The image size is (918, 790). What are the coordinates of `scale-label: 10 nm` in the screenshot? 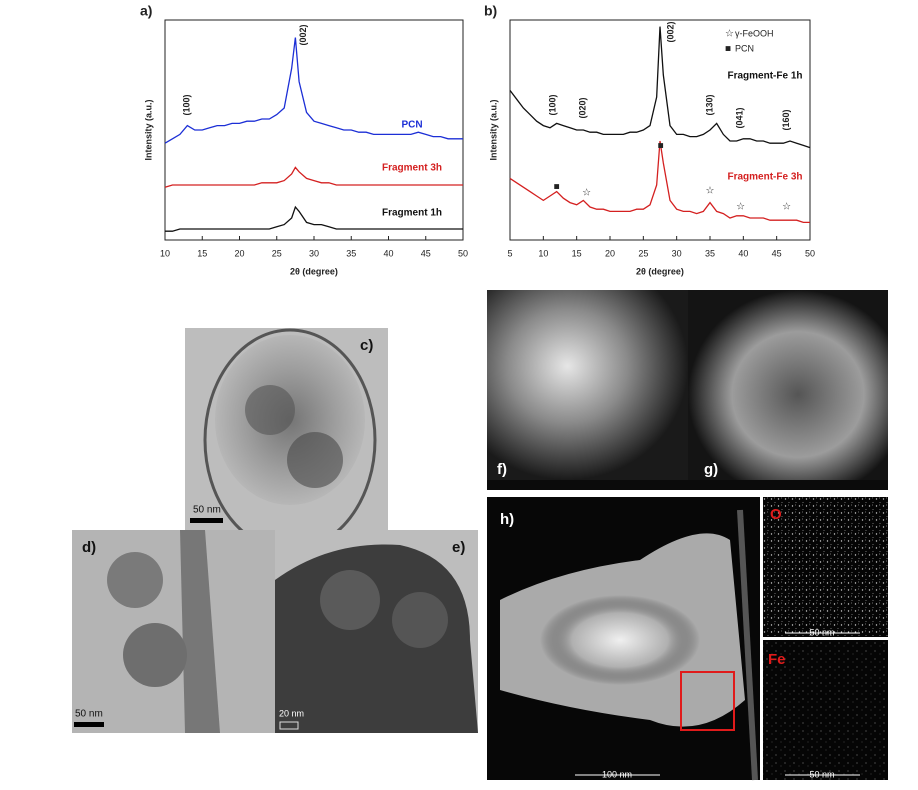 It's located at (587, 493).